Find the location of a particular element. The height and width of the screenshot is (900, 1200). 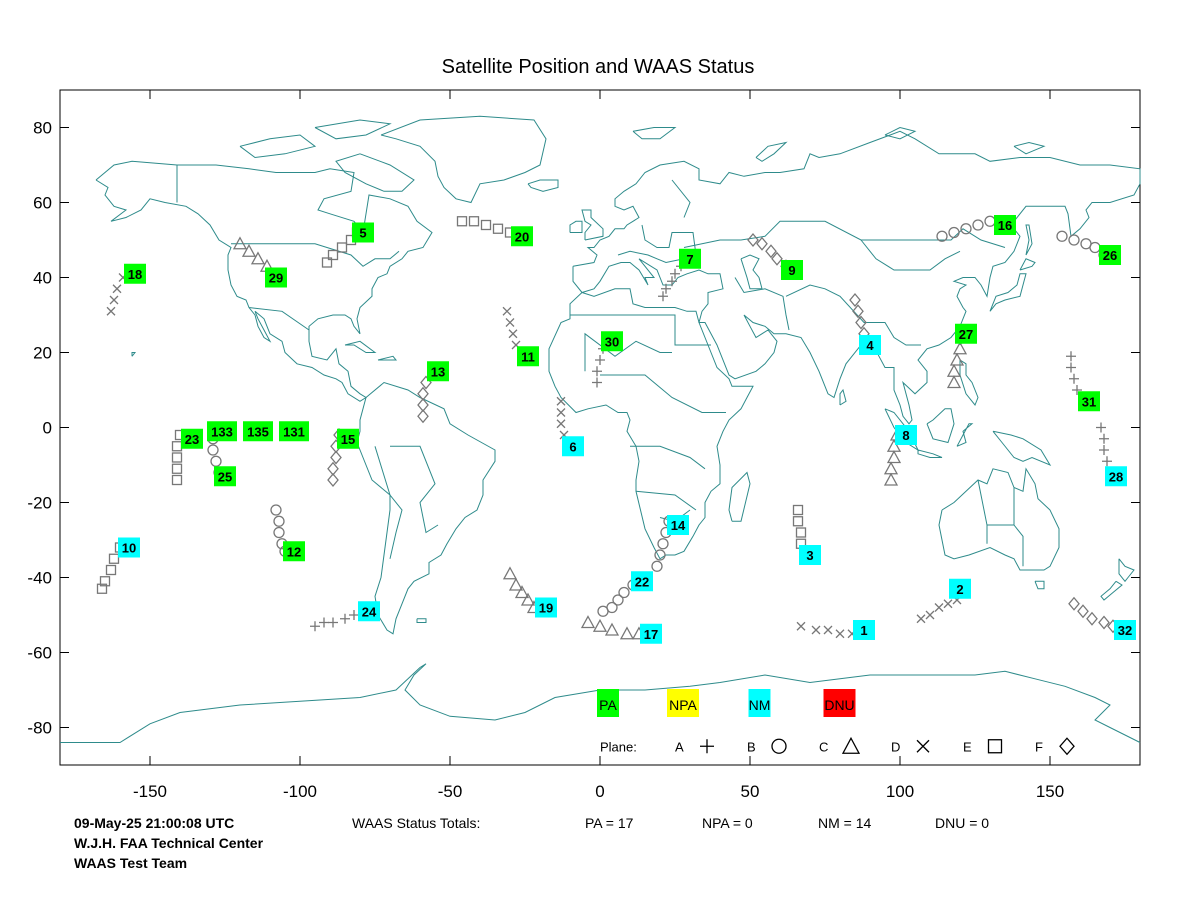

status-legend: PA NPA NM DNU is located at coordinates (726, 703).